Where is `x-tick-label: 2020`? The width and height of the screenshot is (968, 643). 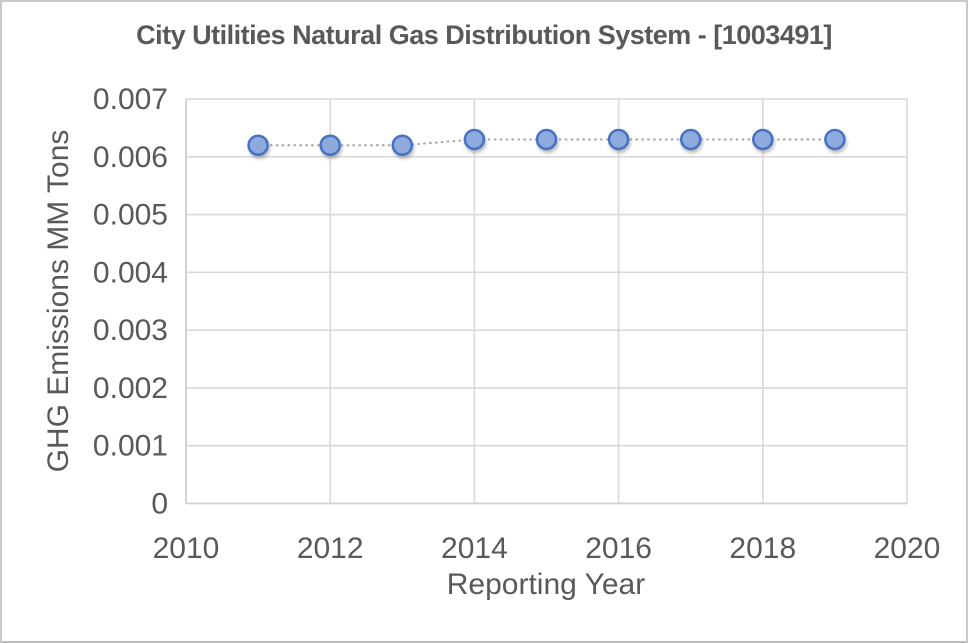
x-tick-label: 2020 is located at coordinates (907, 548).